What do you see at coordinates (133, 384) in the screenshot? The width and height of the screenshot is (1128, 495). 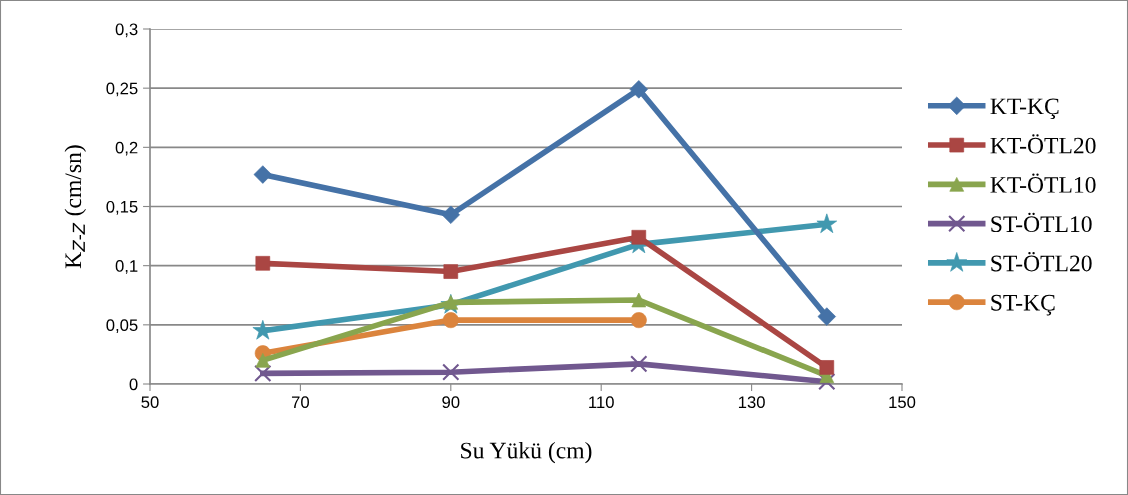 I see `y-tick-label: 0` at bounding box center [133, 384].